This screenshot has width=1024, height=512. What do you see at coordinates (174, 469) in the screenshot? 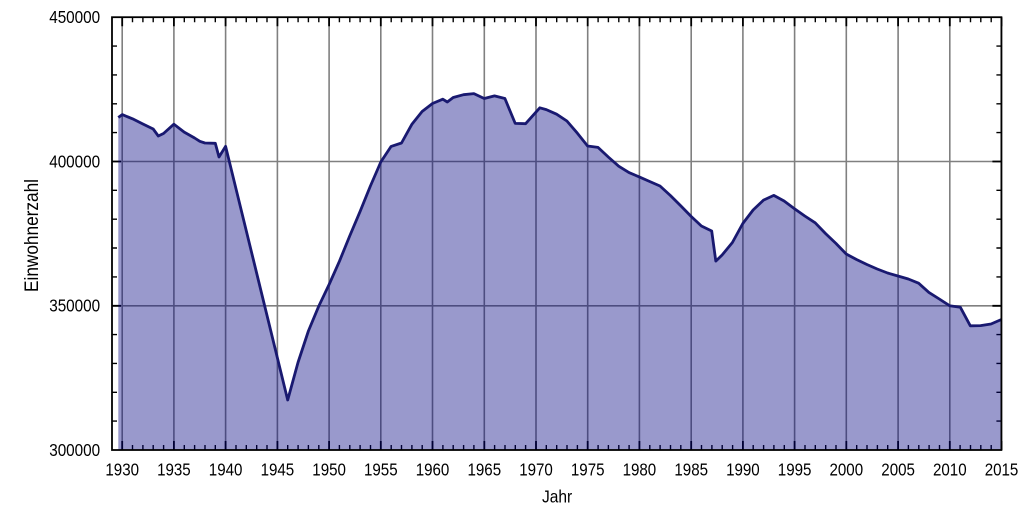
I see `svg-text: 1935` at bounding box center [174, 469].